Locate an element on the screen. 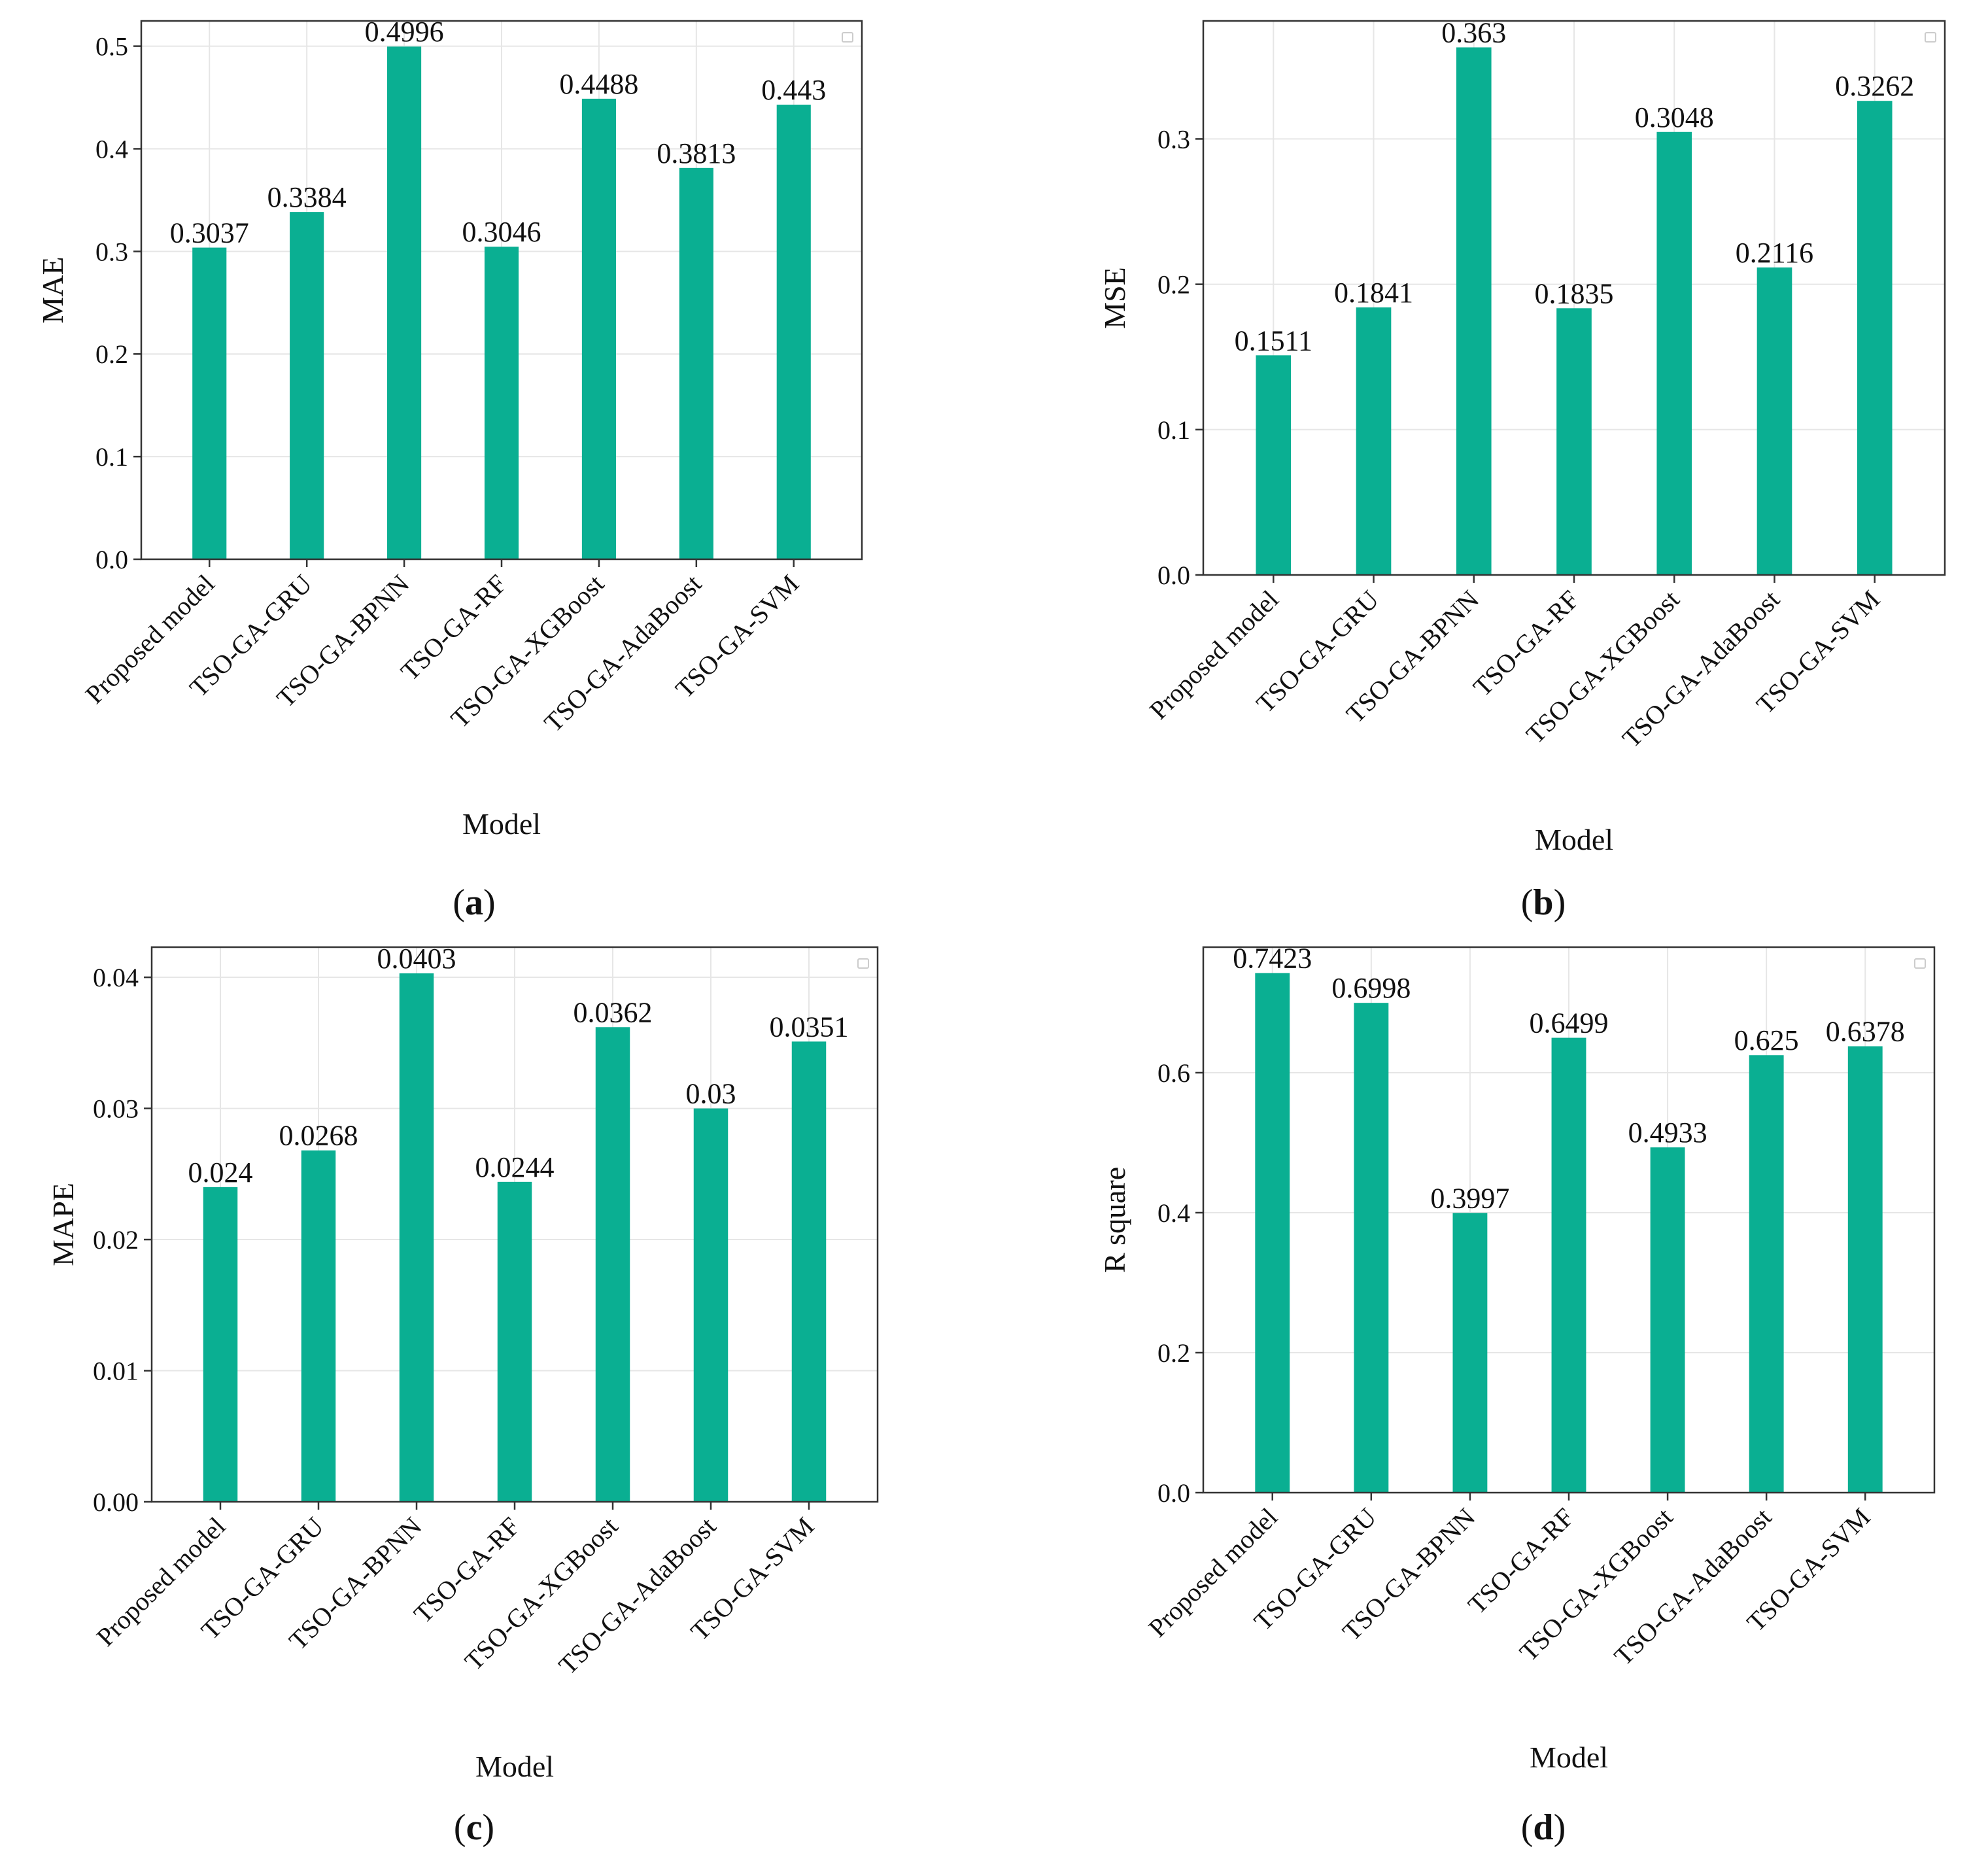 The width and height of the screenshot is (1988, 1874). panel-caption: (b) is located at coordinates (1543, 902).